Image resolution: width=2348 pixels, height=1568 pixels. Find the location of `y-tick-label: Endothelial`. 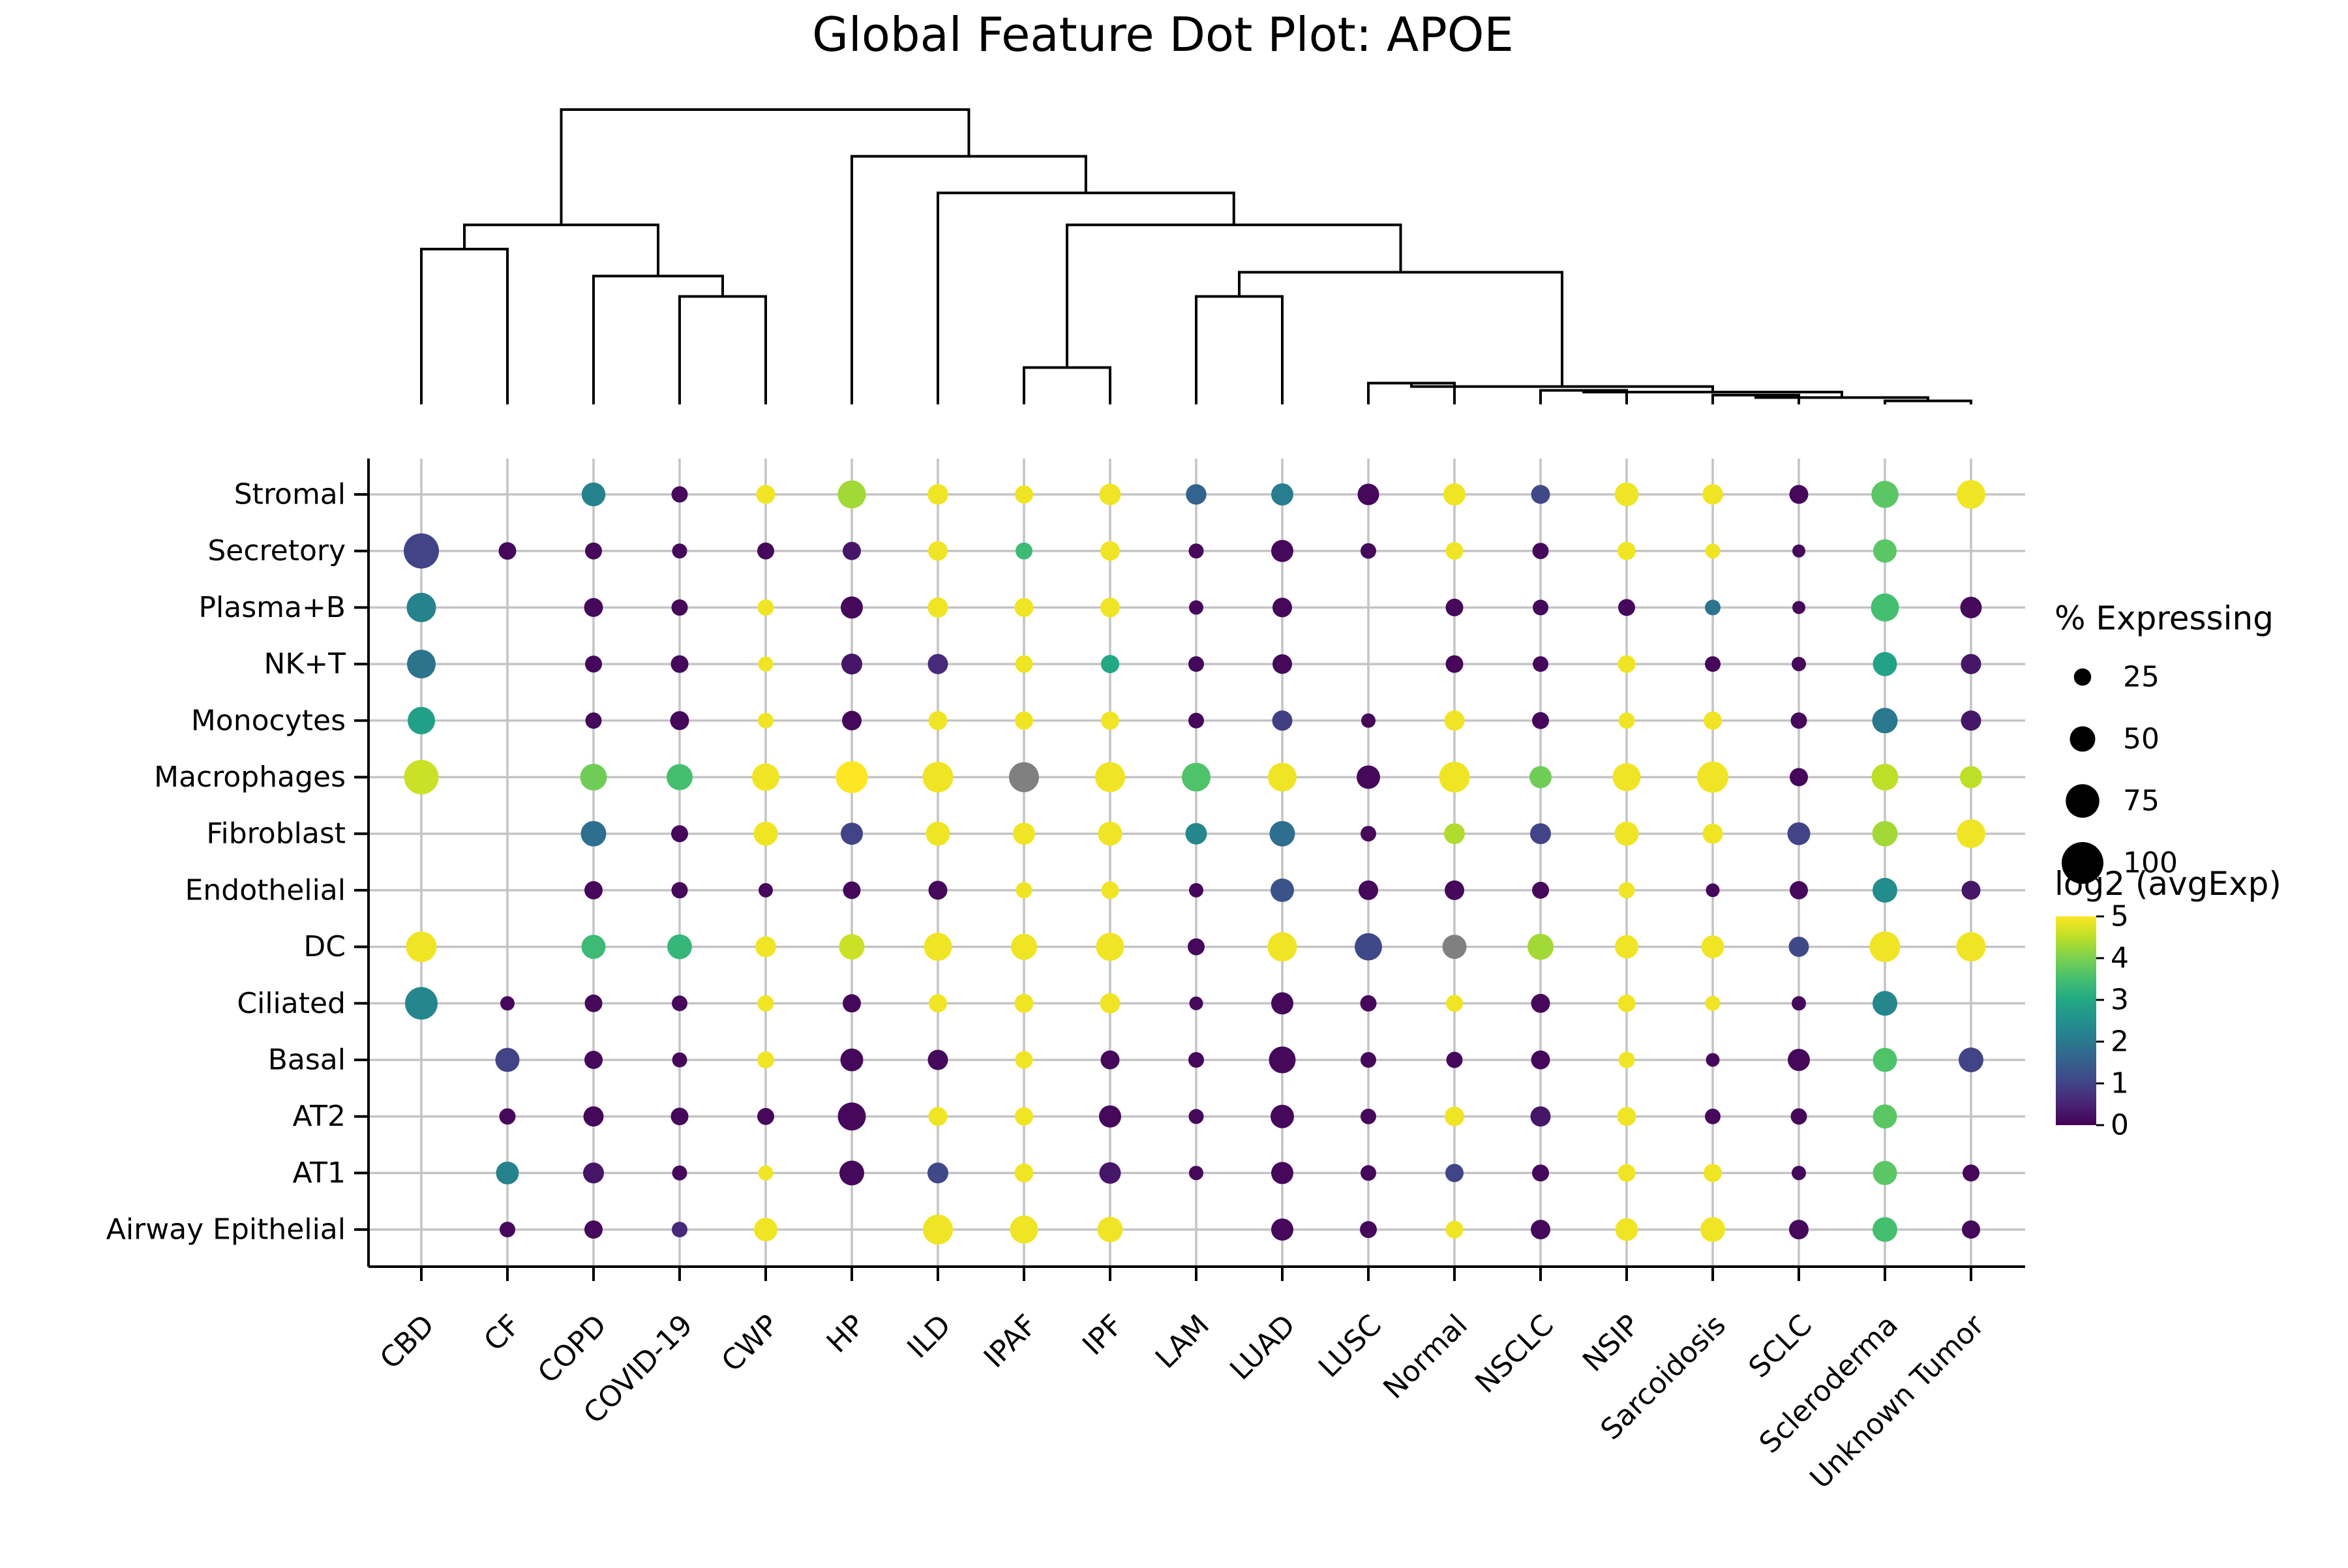

y-tick-label: Endothelial is located at coordinates (265, 890).